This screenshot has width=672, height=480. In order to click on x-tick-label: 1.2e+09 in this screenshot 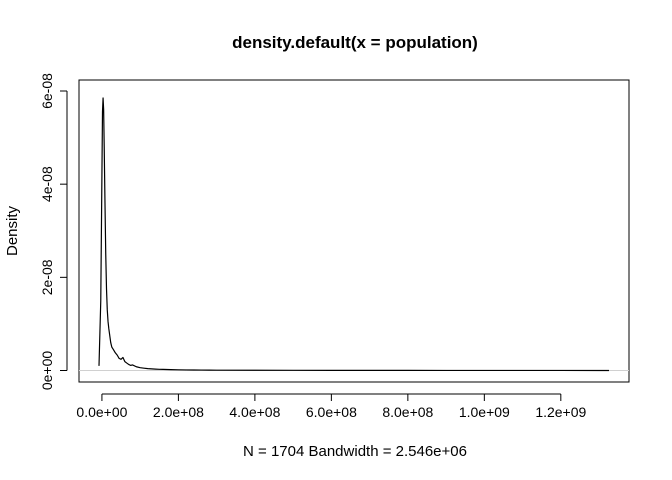, I will do `click(560, 412)`.